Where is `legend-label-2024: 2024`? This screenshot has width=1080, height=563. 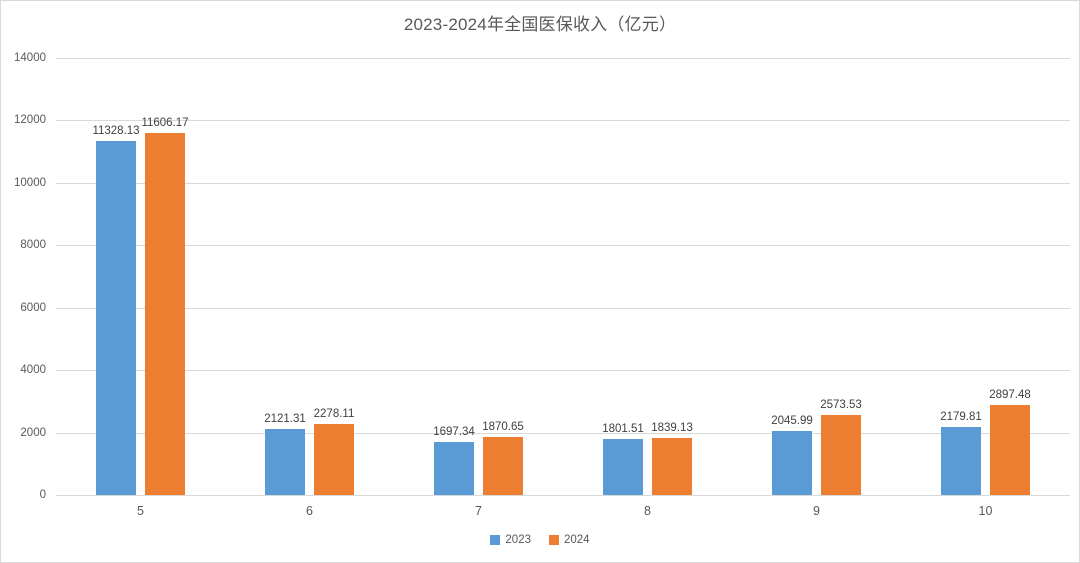 legend-label-2024: 2024 is located at coordinates (577, 540).